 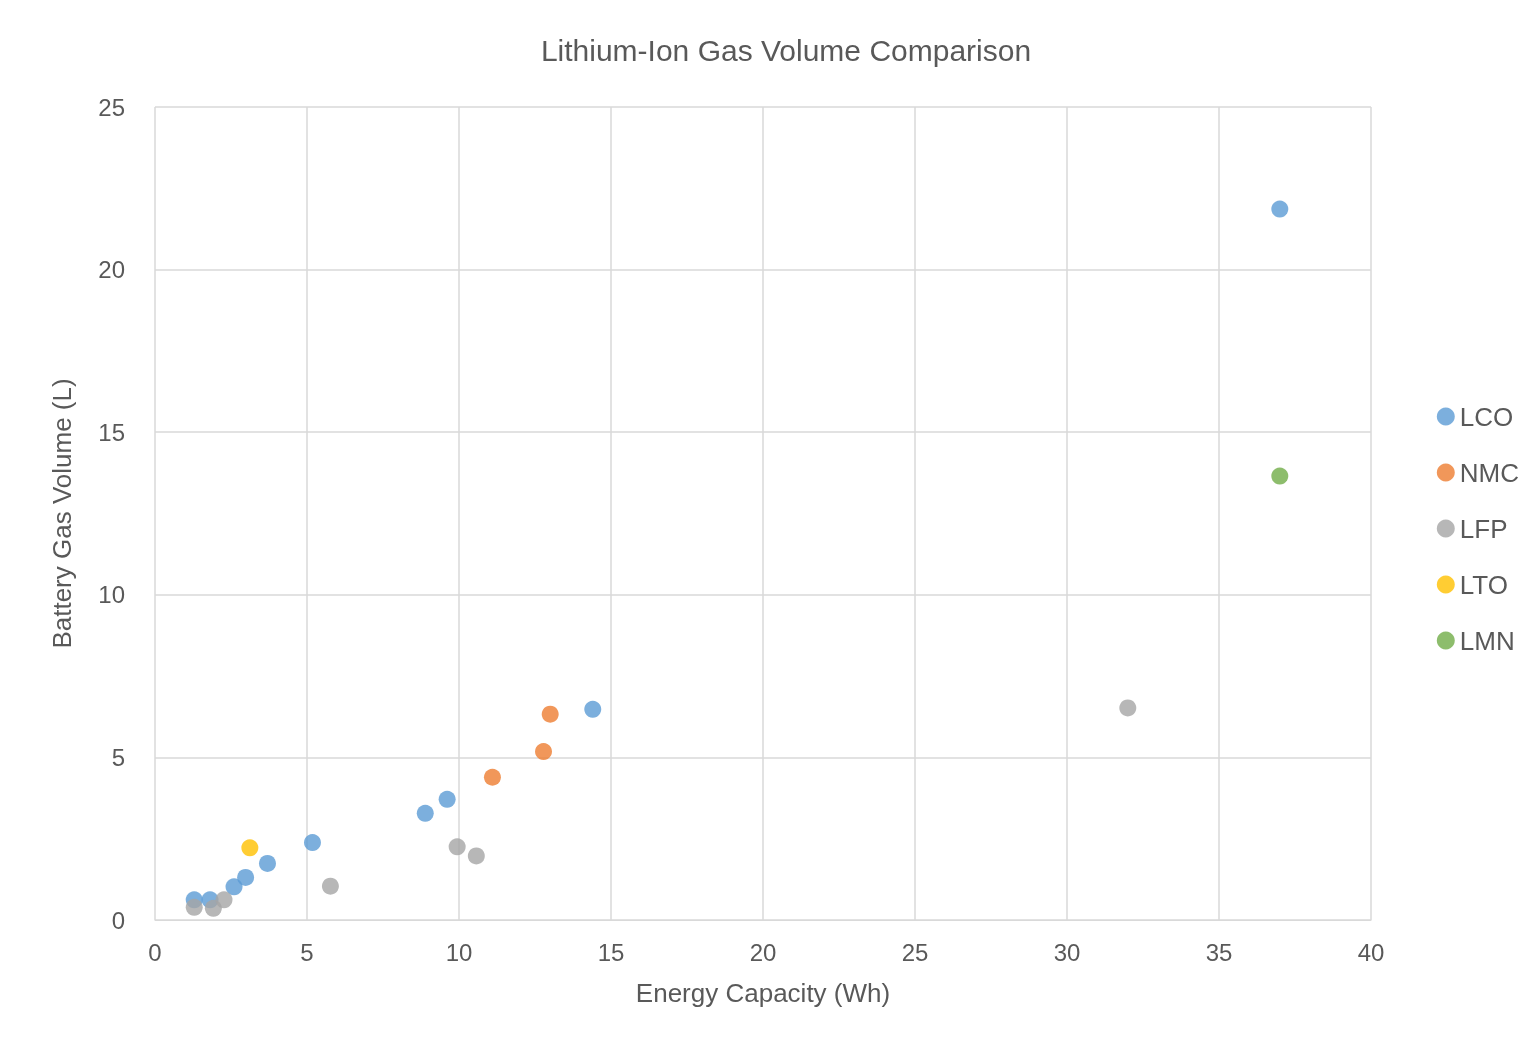 What do you see at coordinates (111, 270) in the screenshot?
I see `y-tick-label: 20` at bounding box center [111, 270].